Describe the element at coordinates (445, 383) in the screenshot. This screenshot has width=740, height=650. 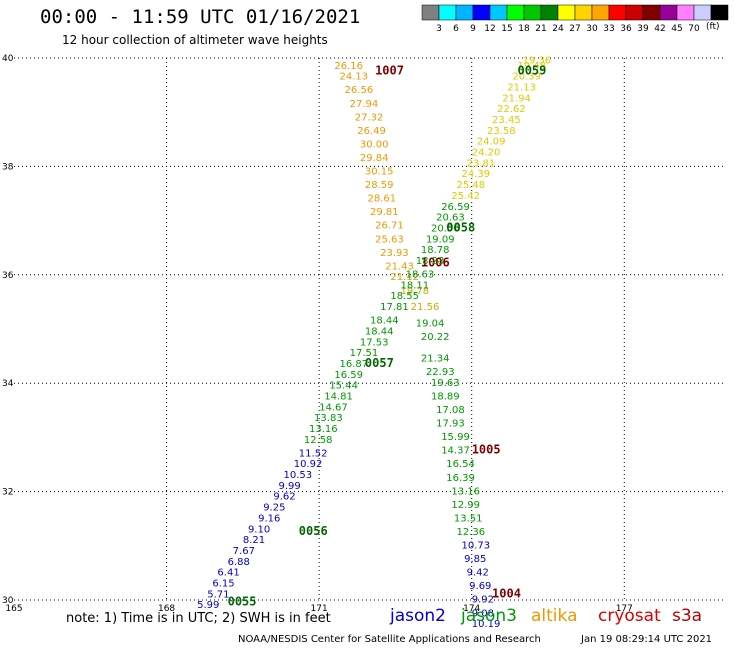
I see `wave-height-value: 19.63` at that location.